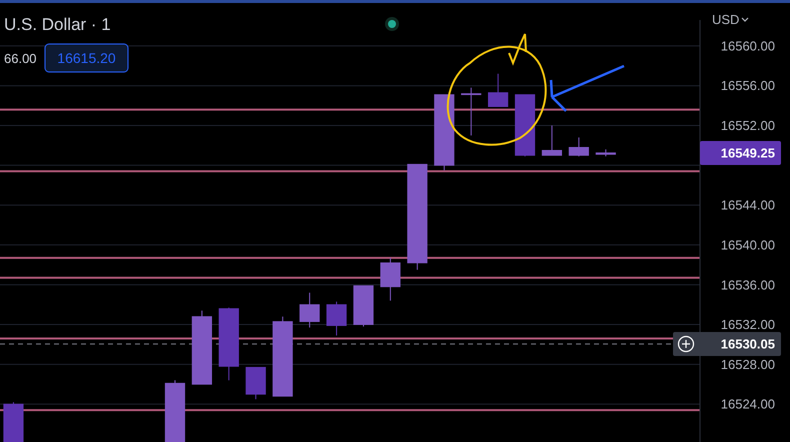 This screenshot has height=442, width=790. Describe the element at coordinates (747, 205) in the screenshot. I see `y-tick-label: 16544.00` at that location.